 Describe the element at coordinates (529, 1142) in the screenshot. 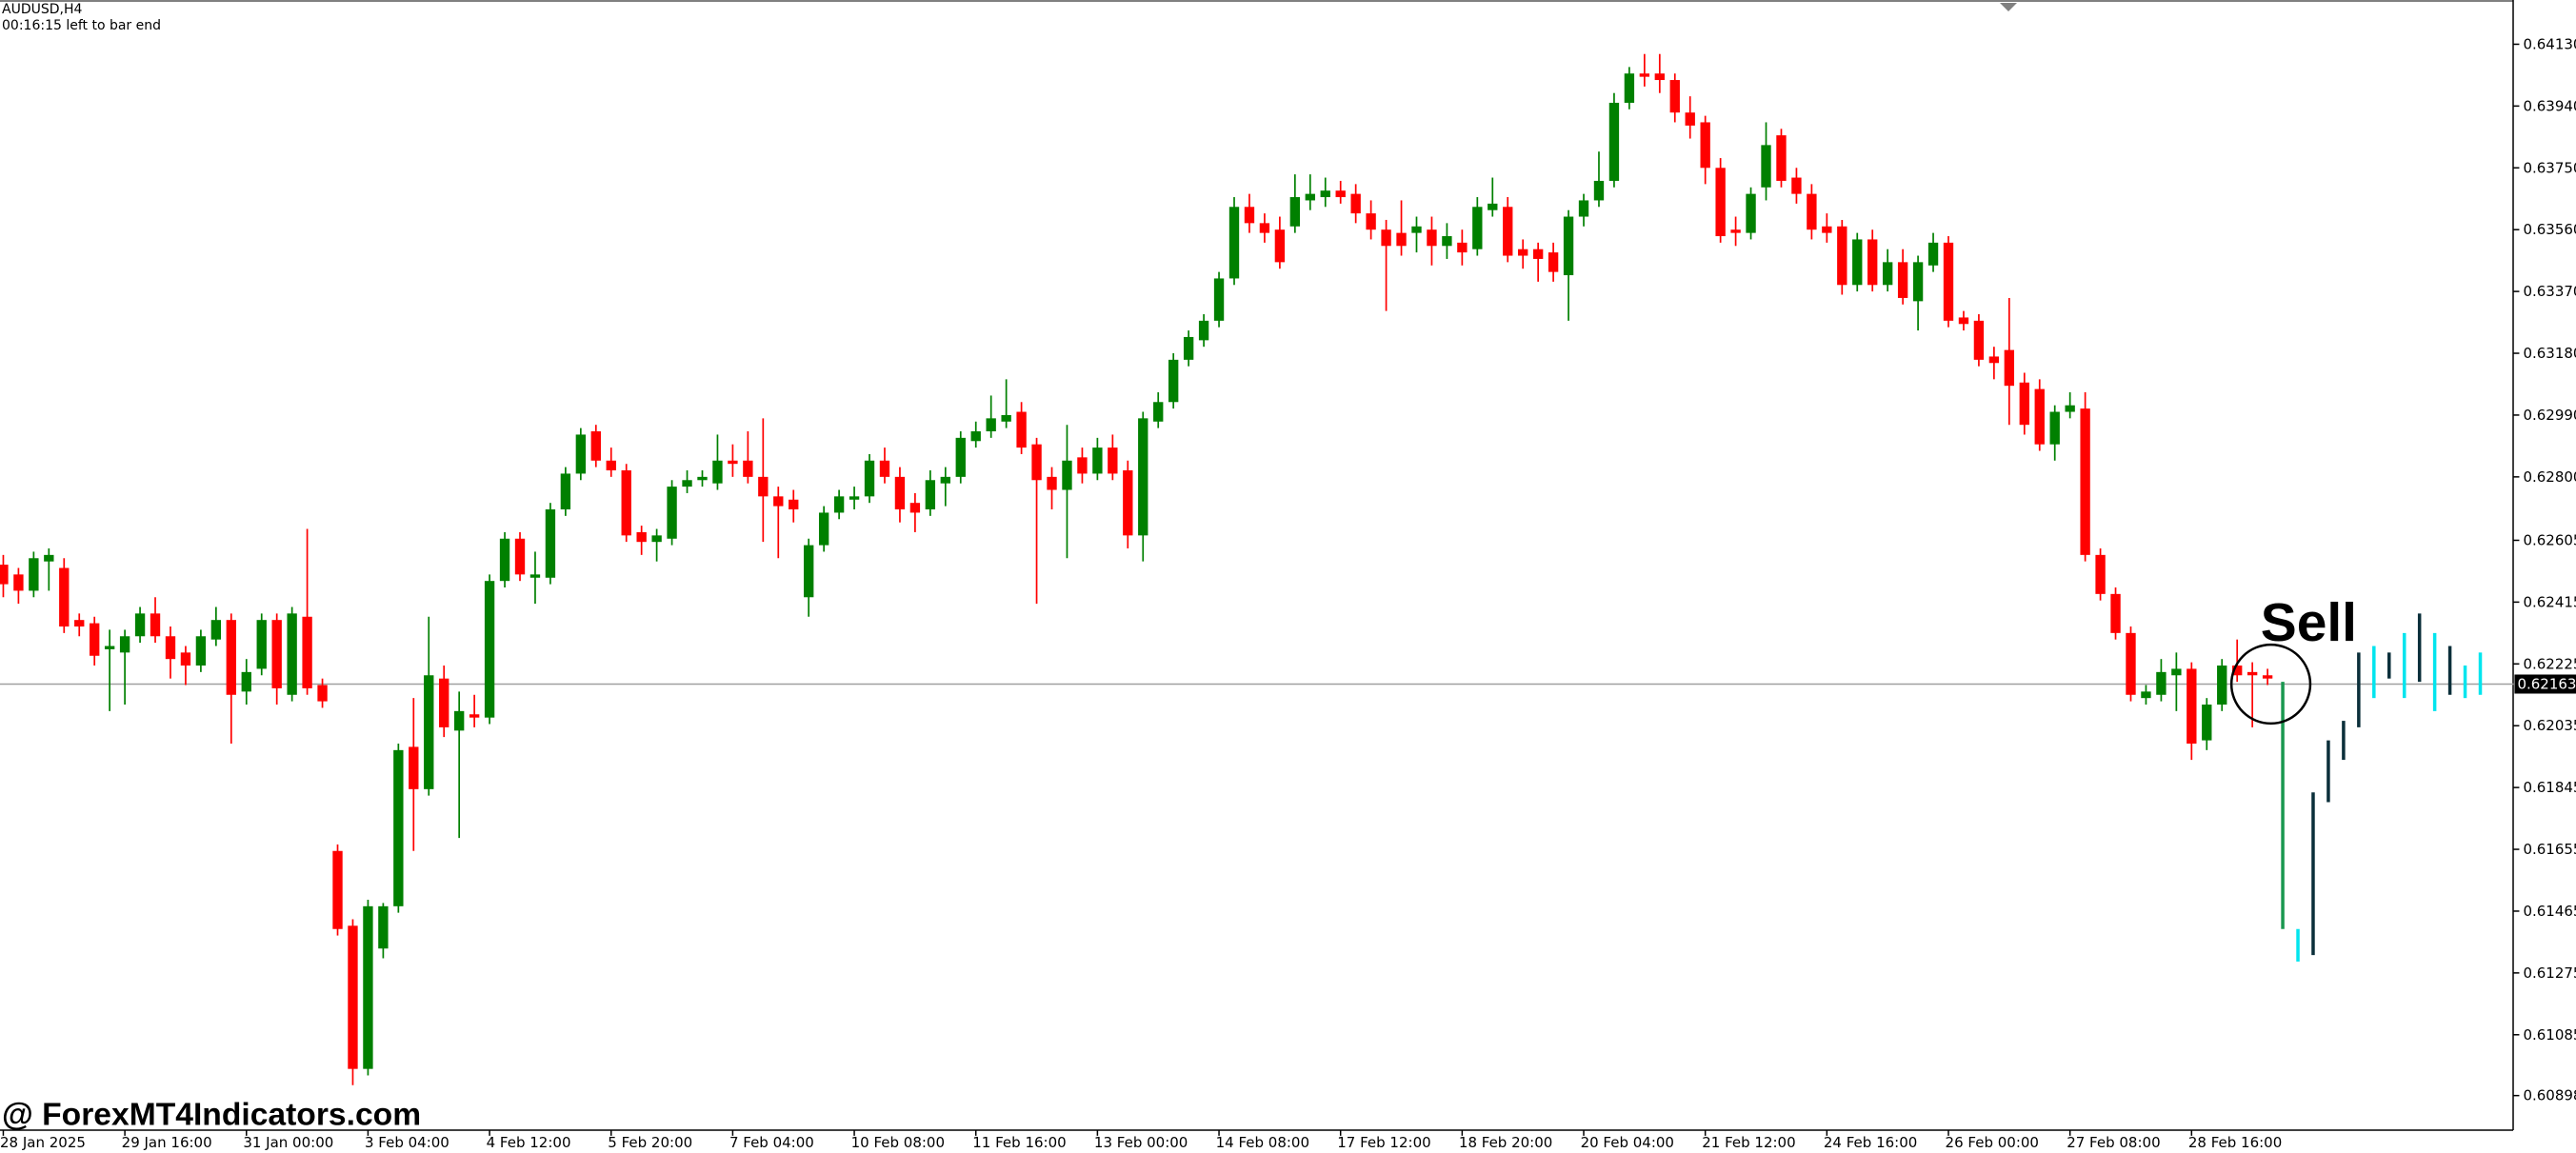

I see `x-tick-label: 4 Feb 12:00` at that location.